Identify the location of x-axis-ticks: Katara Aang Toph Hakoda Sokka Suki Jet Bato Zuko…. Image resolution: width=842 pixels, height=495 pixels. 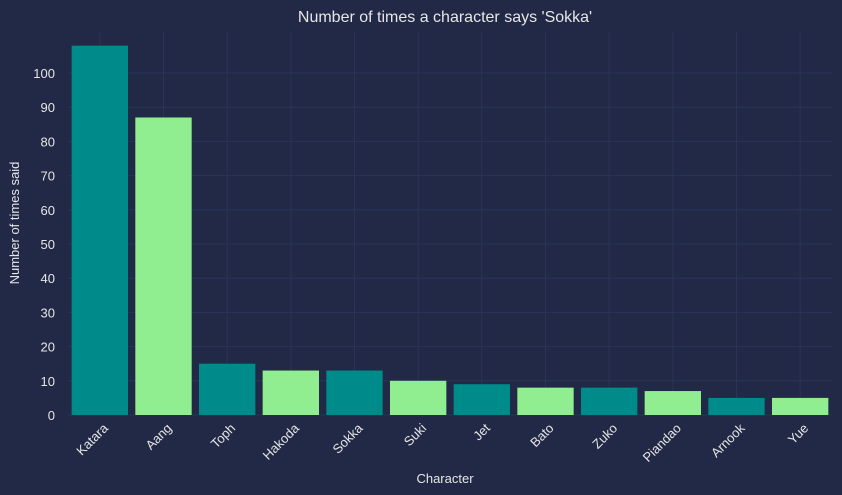
(442, 442).